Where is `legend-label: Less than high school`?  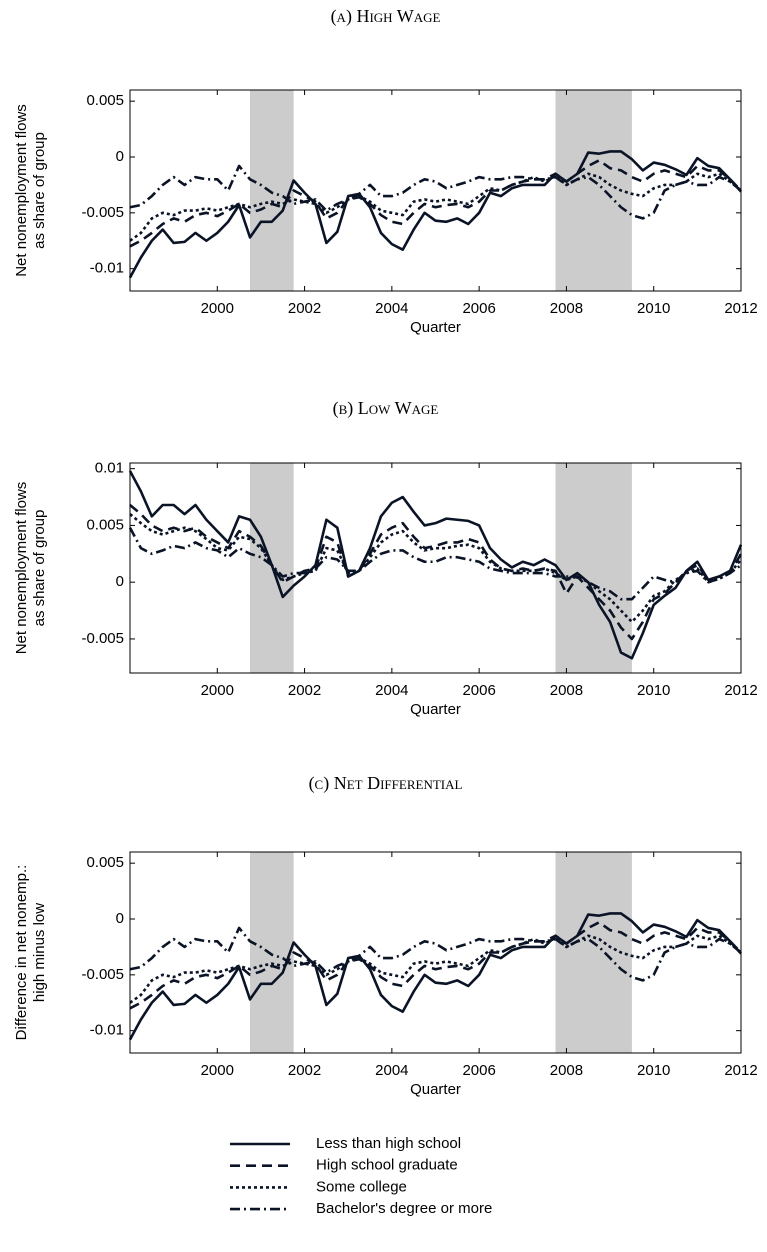
legend-label: Less than high school is located at coordinates (388, 1143).